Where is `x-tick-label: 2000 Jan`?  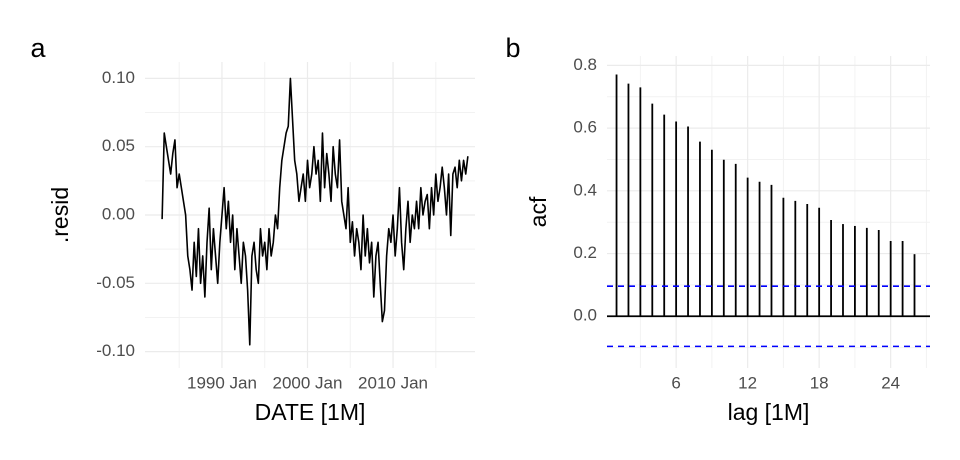 x-tick-label: 2000 Jan is located at coordinates (308, 382).